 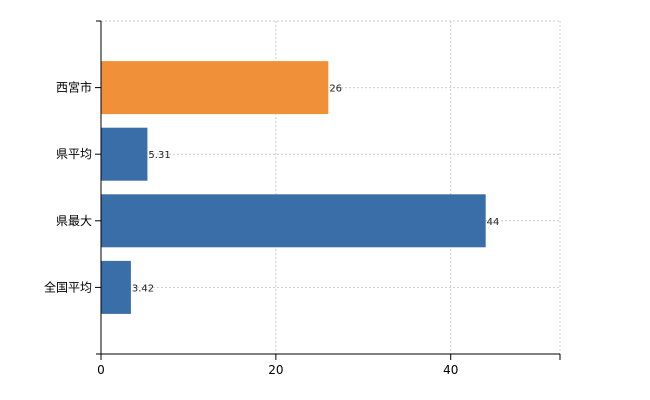 I want to click on y-tick-label: 県最大, so click(x=74, y=221).